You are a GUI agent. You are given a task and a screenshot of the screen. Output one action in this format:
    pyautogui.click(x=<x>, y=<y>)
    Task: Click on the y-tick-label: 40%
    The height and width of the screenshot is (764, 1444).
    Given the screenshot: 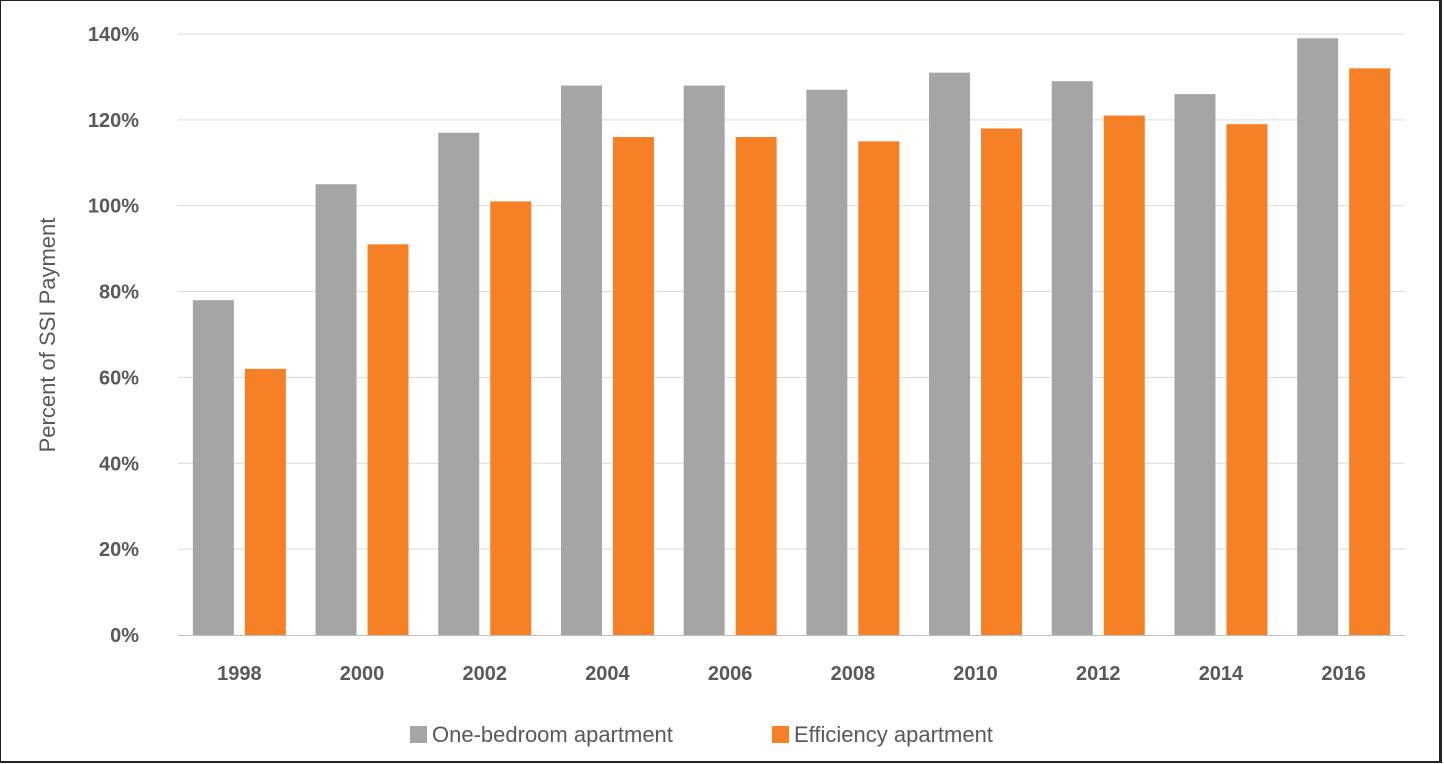 What is the action you would take?
    pyautogui.click(x=119, y=464)
    